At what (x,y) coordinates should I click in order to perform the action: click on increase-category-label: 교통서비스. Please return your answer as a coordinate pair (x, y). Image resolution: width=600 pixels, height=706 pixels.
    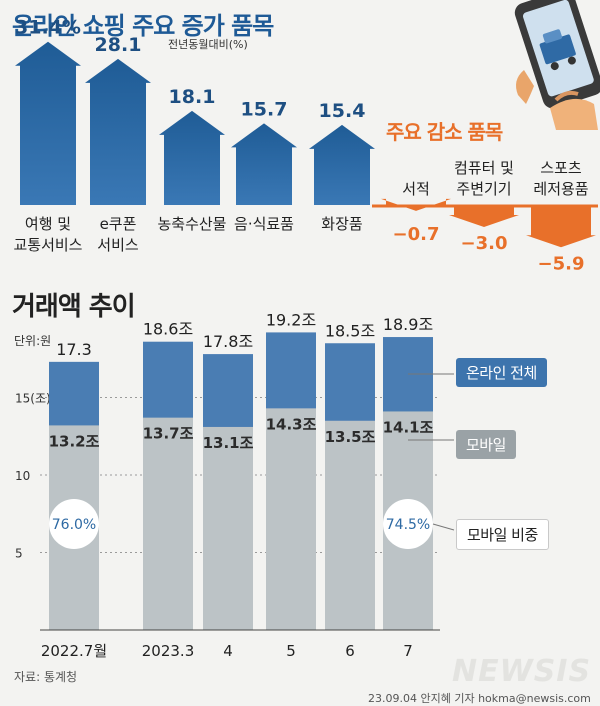
    Looking at the image, I should click on (47, 245).